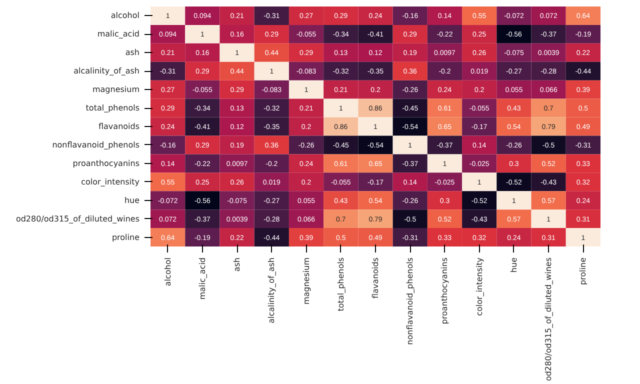  I want to click on x-tick-label: proline, so click(583, 271).